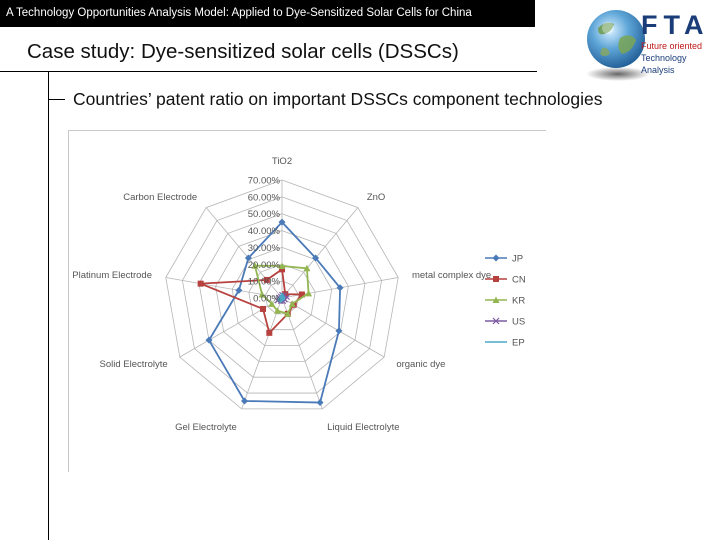  Describe the element at coordinates (282, 161) in the screenshot. I see `category-label-0: TiO2` at that location.